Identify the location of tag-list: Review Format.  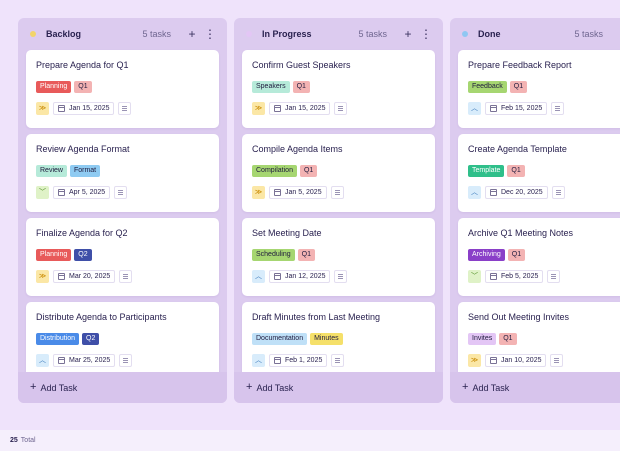
(122, 171).